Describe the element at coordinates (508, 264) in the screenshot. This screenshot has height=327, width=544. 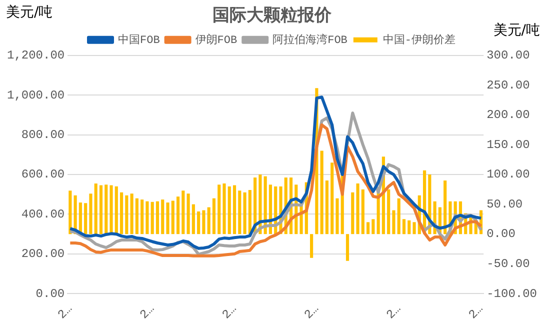
I see `y2-tick-label: -50.00` at that location.